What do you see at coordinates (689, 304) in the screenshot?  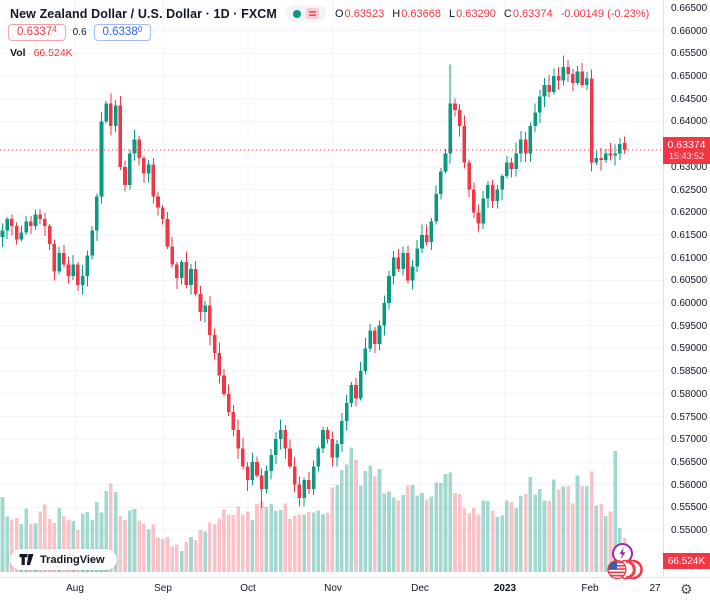 I see `price-tick-label: 0.60000` at bounding box center [689, 304].